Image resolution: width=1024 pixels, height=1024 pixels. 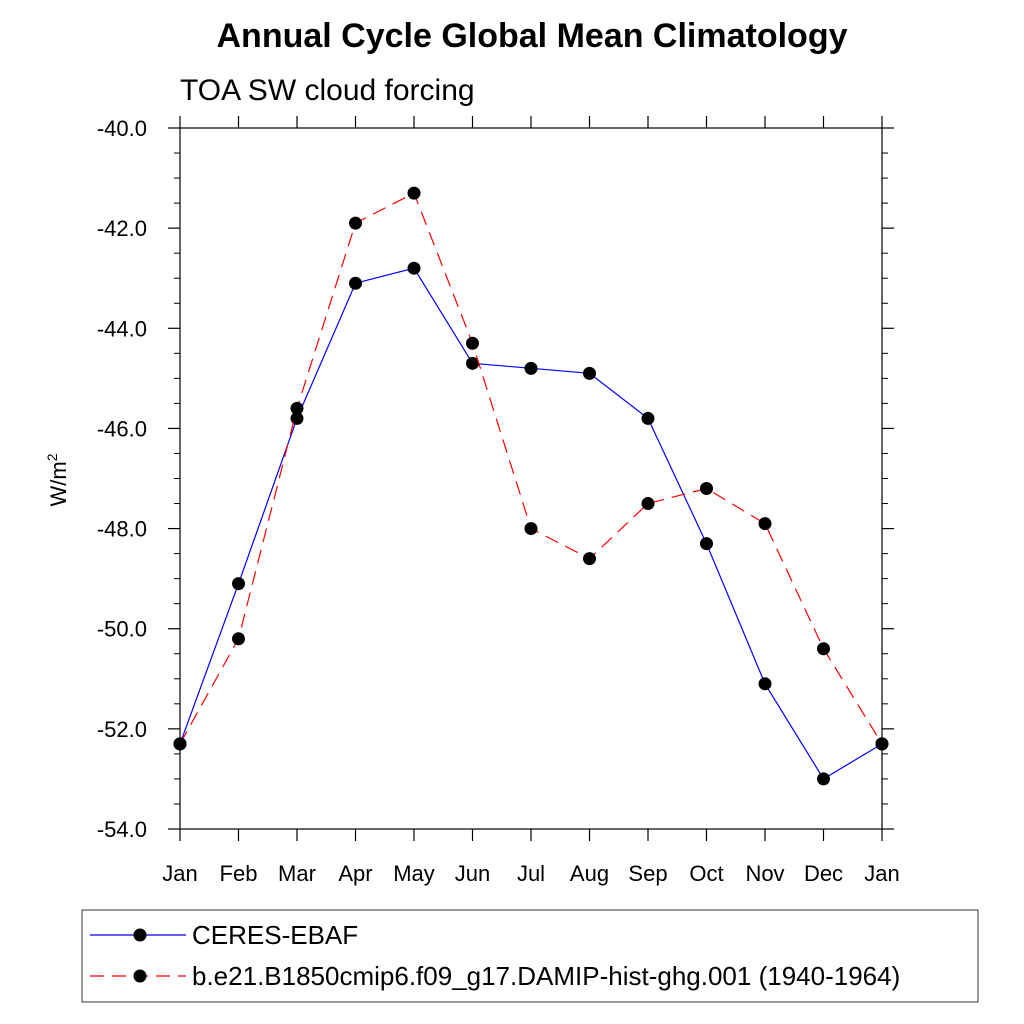 What do you see at coordinates (706, 873) in the screenshot?
I see `x-tick-label: Oct` at bounding box center [706, 873].